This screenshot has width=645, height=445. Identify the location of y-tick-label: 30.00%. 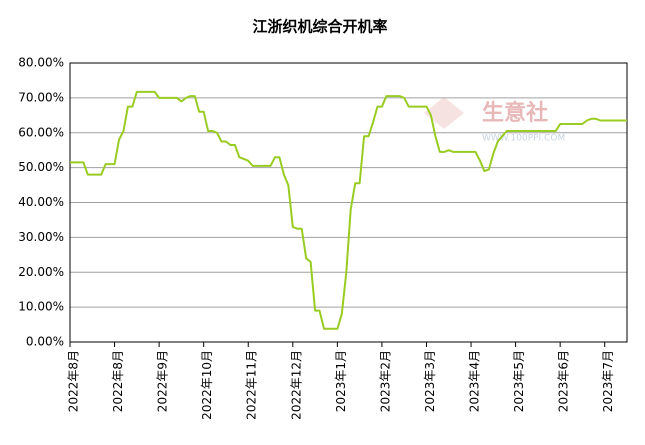
(41, 237).